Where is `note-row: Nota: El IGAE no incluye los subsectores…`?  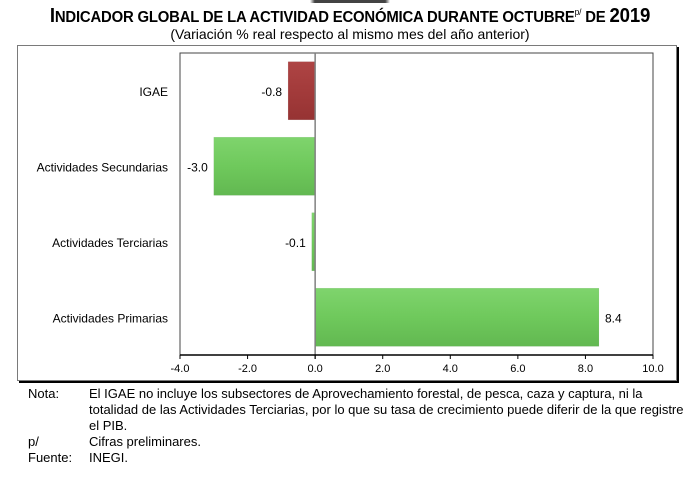 note-row: Nota: El IGAE no incluye los subsectores… is located at coordinates (358, 410).